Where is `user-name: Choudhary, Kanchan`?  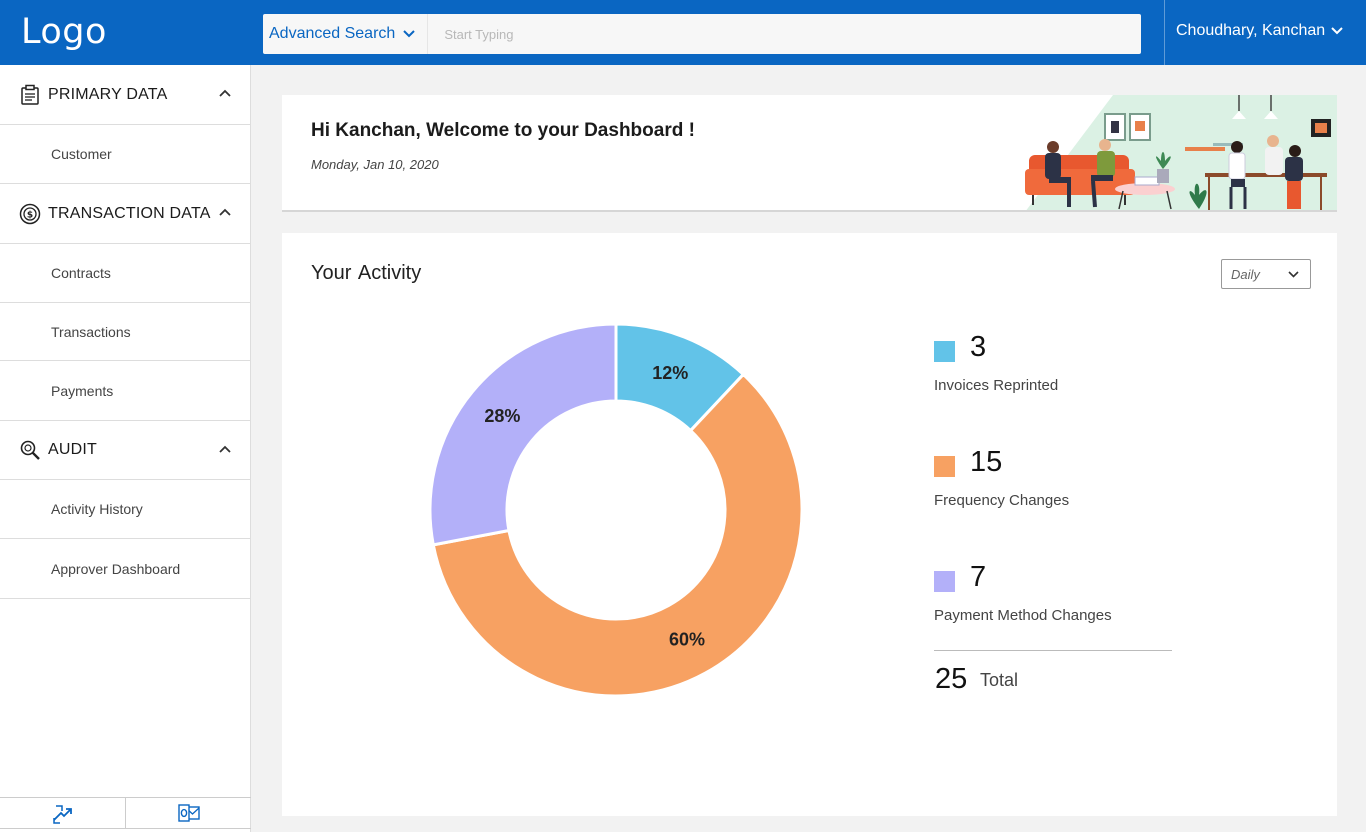 user-name: Choudhary, Kanchan is located at coordinates (1251, 30).